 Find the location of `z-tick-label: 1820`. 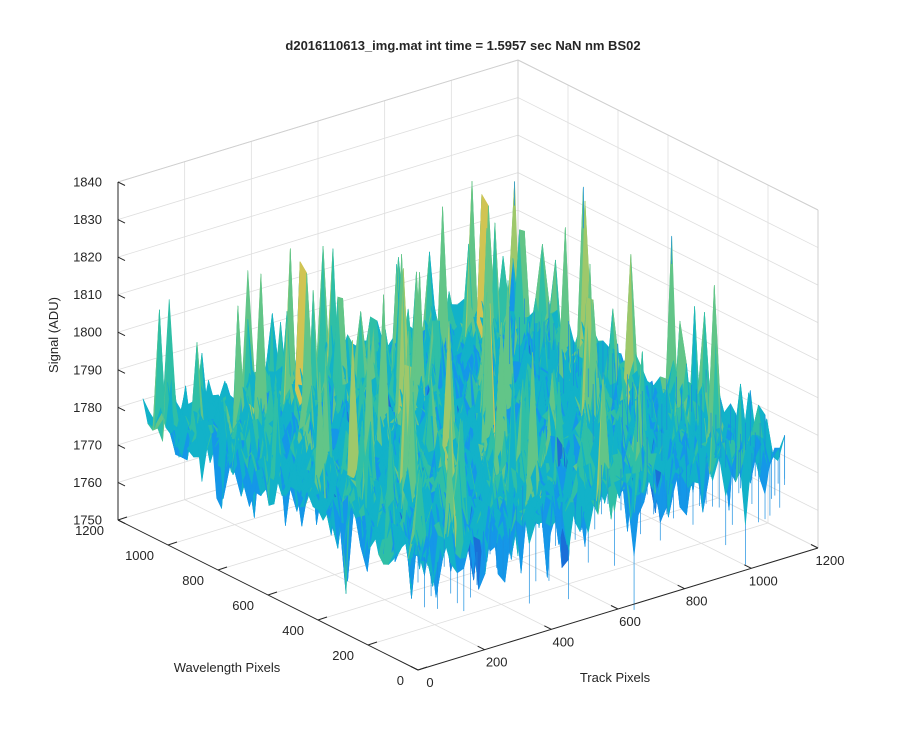

z-tick-label: 1820 is located at coordinates (87, 257).